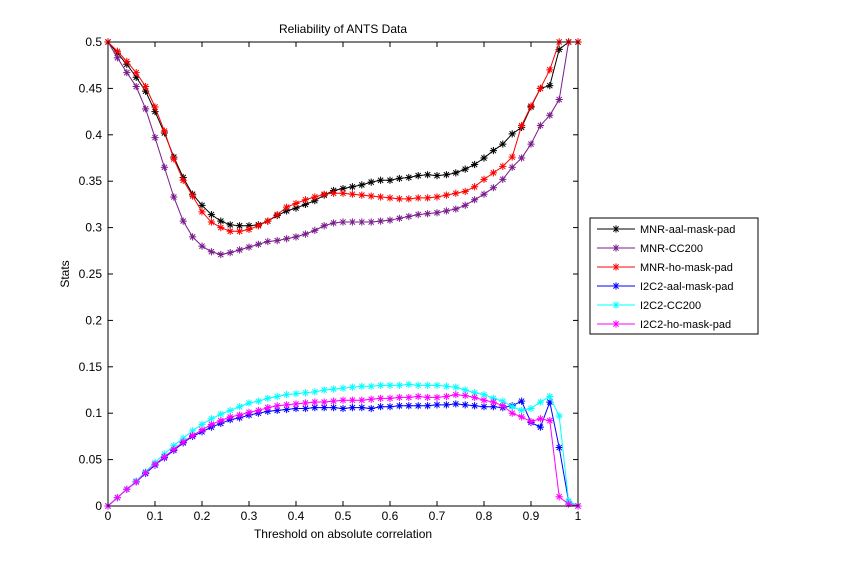 The image size is (842, 573). What do you see at coordinates (343, 516) in the screenshot?
I see `x-tick-label: 0.5` at bounding box center [343, 516].